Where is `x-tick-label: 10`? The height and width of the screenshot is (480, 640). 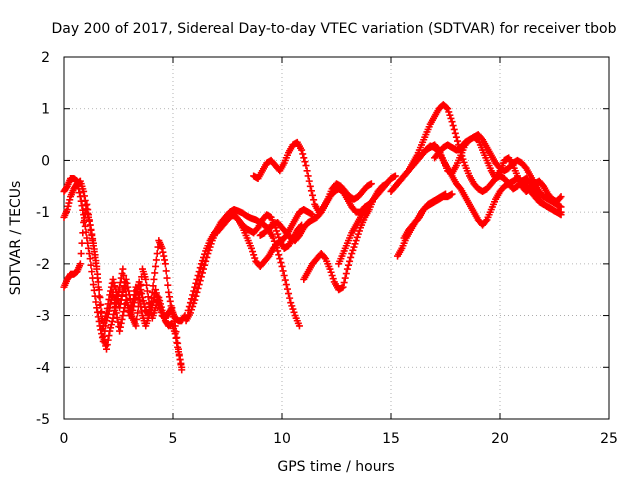
x-tick-label: 10 is located at coordinates (282, 439).